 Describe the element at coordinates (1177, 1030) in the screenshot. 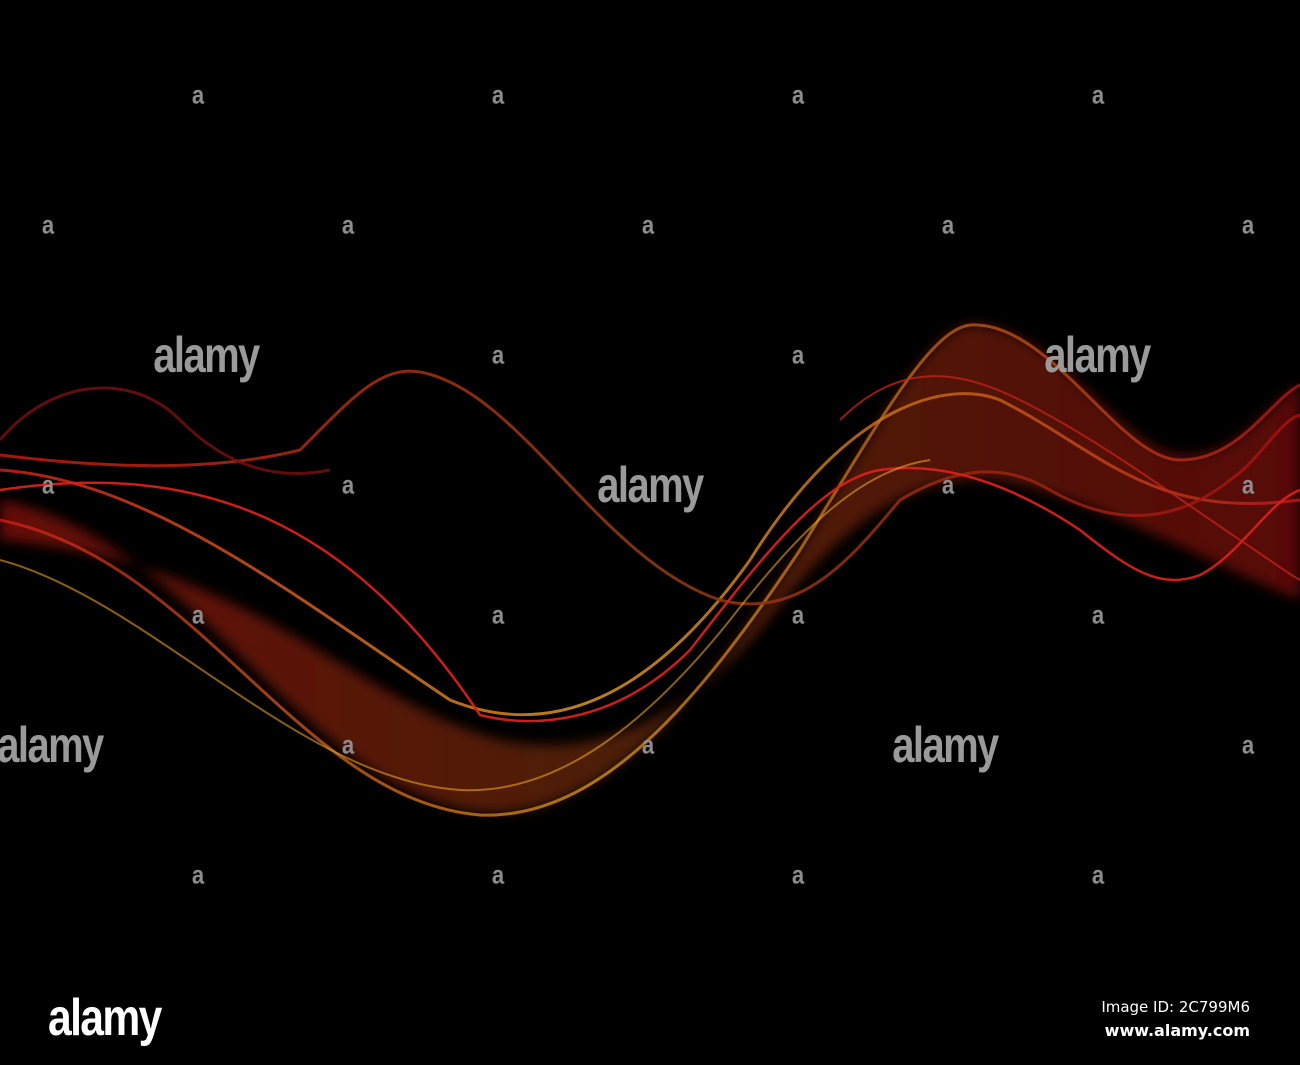

I see `site-url: www.alamy.com` at that location.